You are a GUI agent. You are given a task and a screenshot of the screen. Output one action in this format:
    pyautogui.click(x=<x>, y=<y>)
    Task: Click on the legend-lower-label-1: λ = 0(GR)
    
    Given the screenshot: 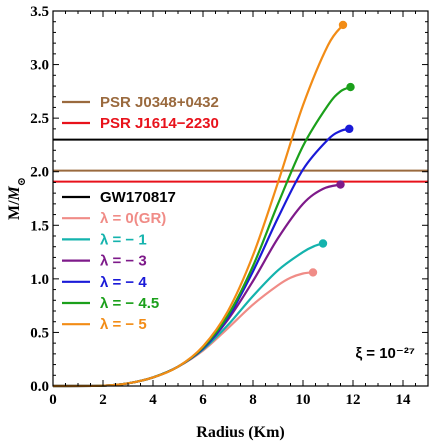 What is the action you would take?
    pyautogui.click(x=133, y=218)
    